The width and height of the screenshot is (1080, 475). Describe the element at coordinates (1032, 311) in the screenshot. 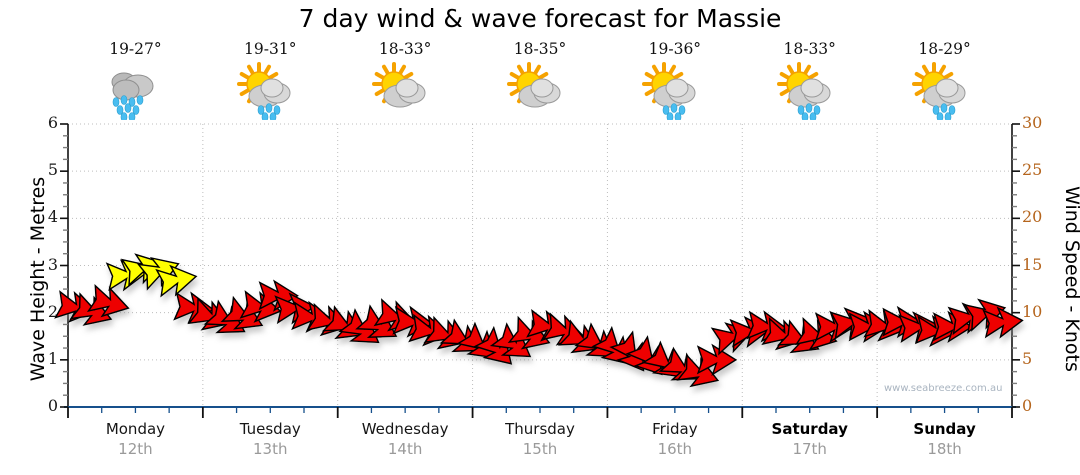

I see `right-tick-10: 10` at that location.